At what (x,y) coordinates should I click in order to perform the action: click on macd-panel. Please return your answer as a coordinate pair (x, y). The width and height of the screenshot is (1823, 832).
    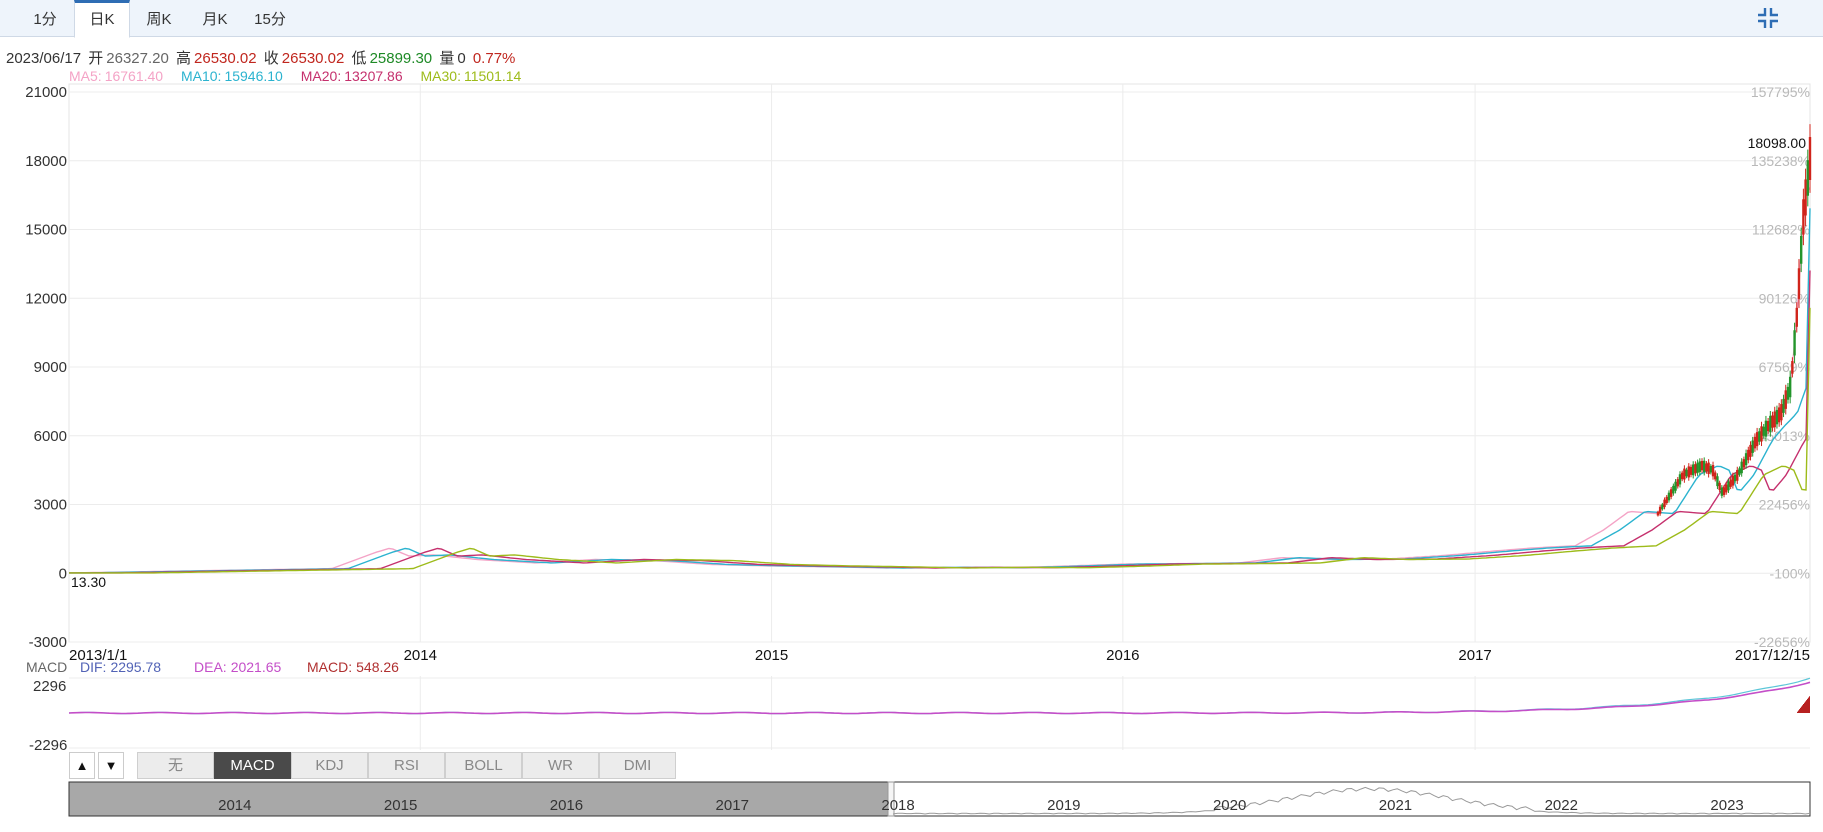
    Looking at the image, I should click on (939, 713).